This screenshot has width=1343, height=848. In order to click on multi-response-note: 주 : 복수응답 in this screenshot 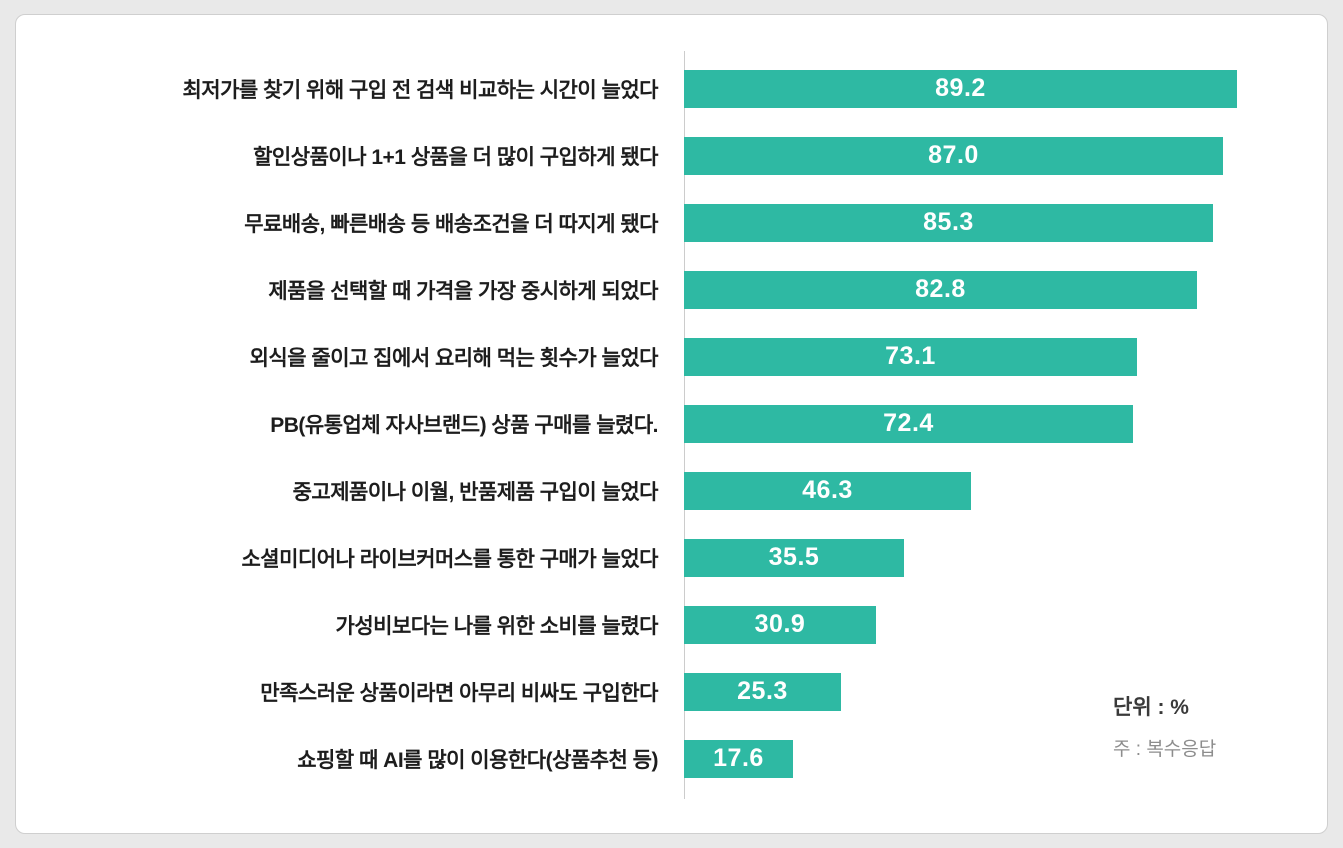, I will do `click(1165, 749)`.